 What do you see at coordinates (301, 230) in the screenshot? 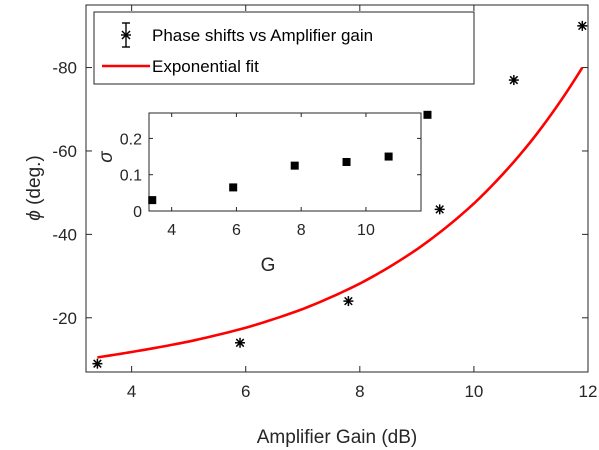
I see `inset-x-tick-label: 8` at bounding box center [301, 230].